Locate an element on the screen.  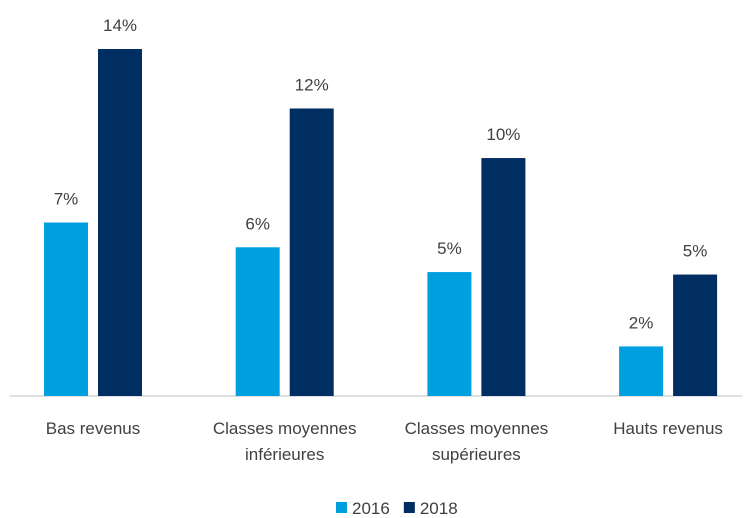
data-label: 7% is located at coordinates (66, 199).